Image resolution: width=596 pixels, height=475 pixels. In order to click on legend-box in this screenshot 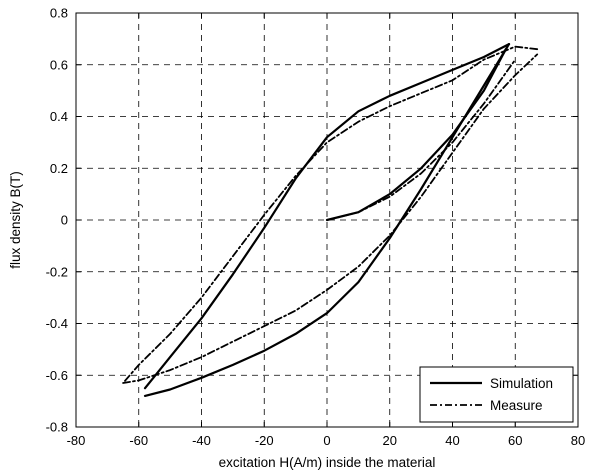, I will do `click(496, 394)`.